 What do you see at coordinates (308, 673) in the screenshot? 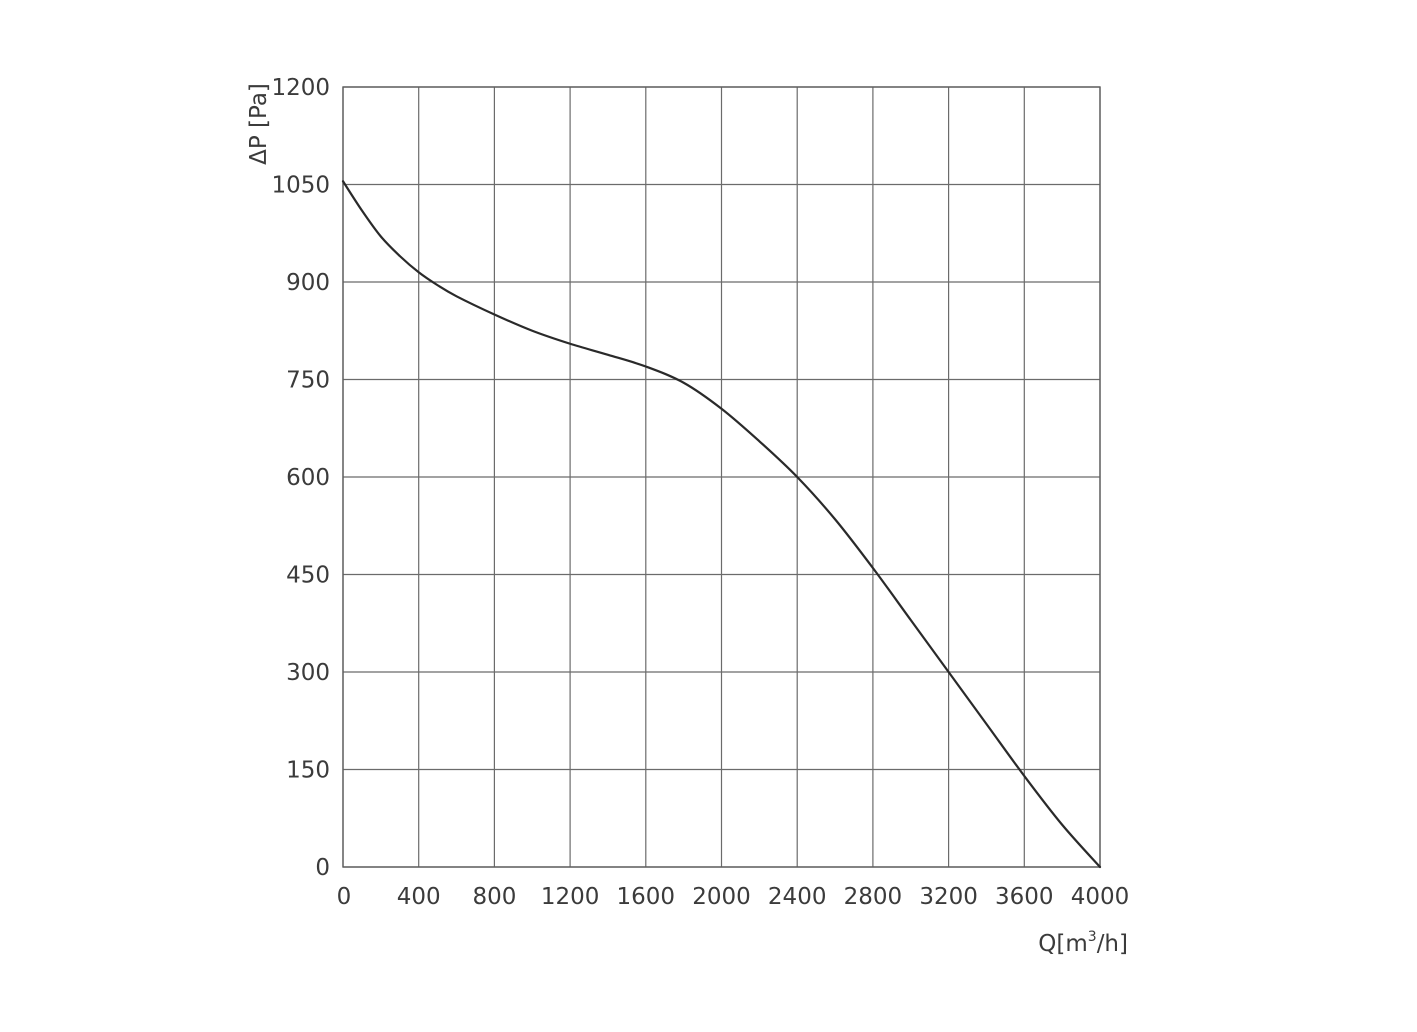
I see `y-tick-label: 300` at bounding box center [308, 673].